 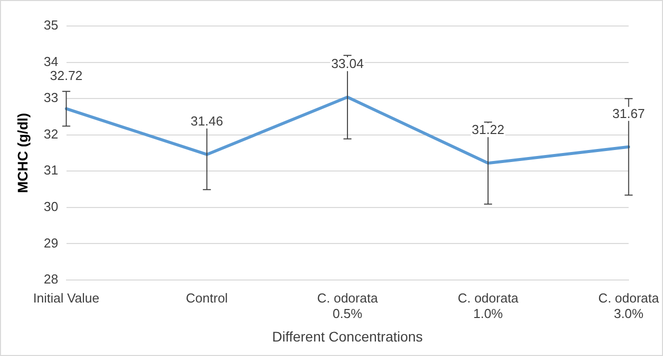 I want to click on x-tick-label: Initial Value, so click(x=66, y=298).